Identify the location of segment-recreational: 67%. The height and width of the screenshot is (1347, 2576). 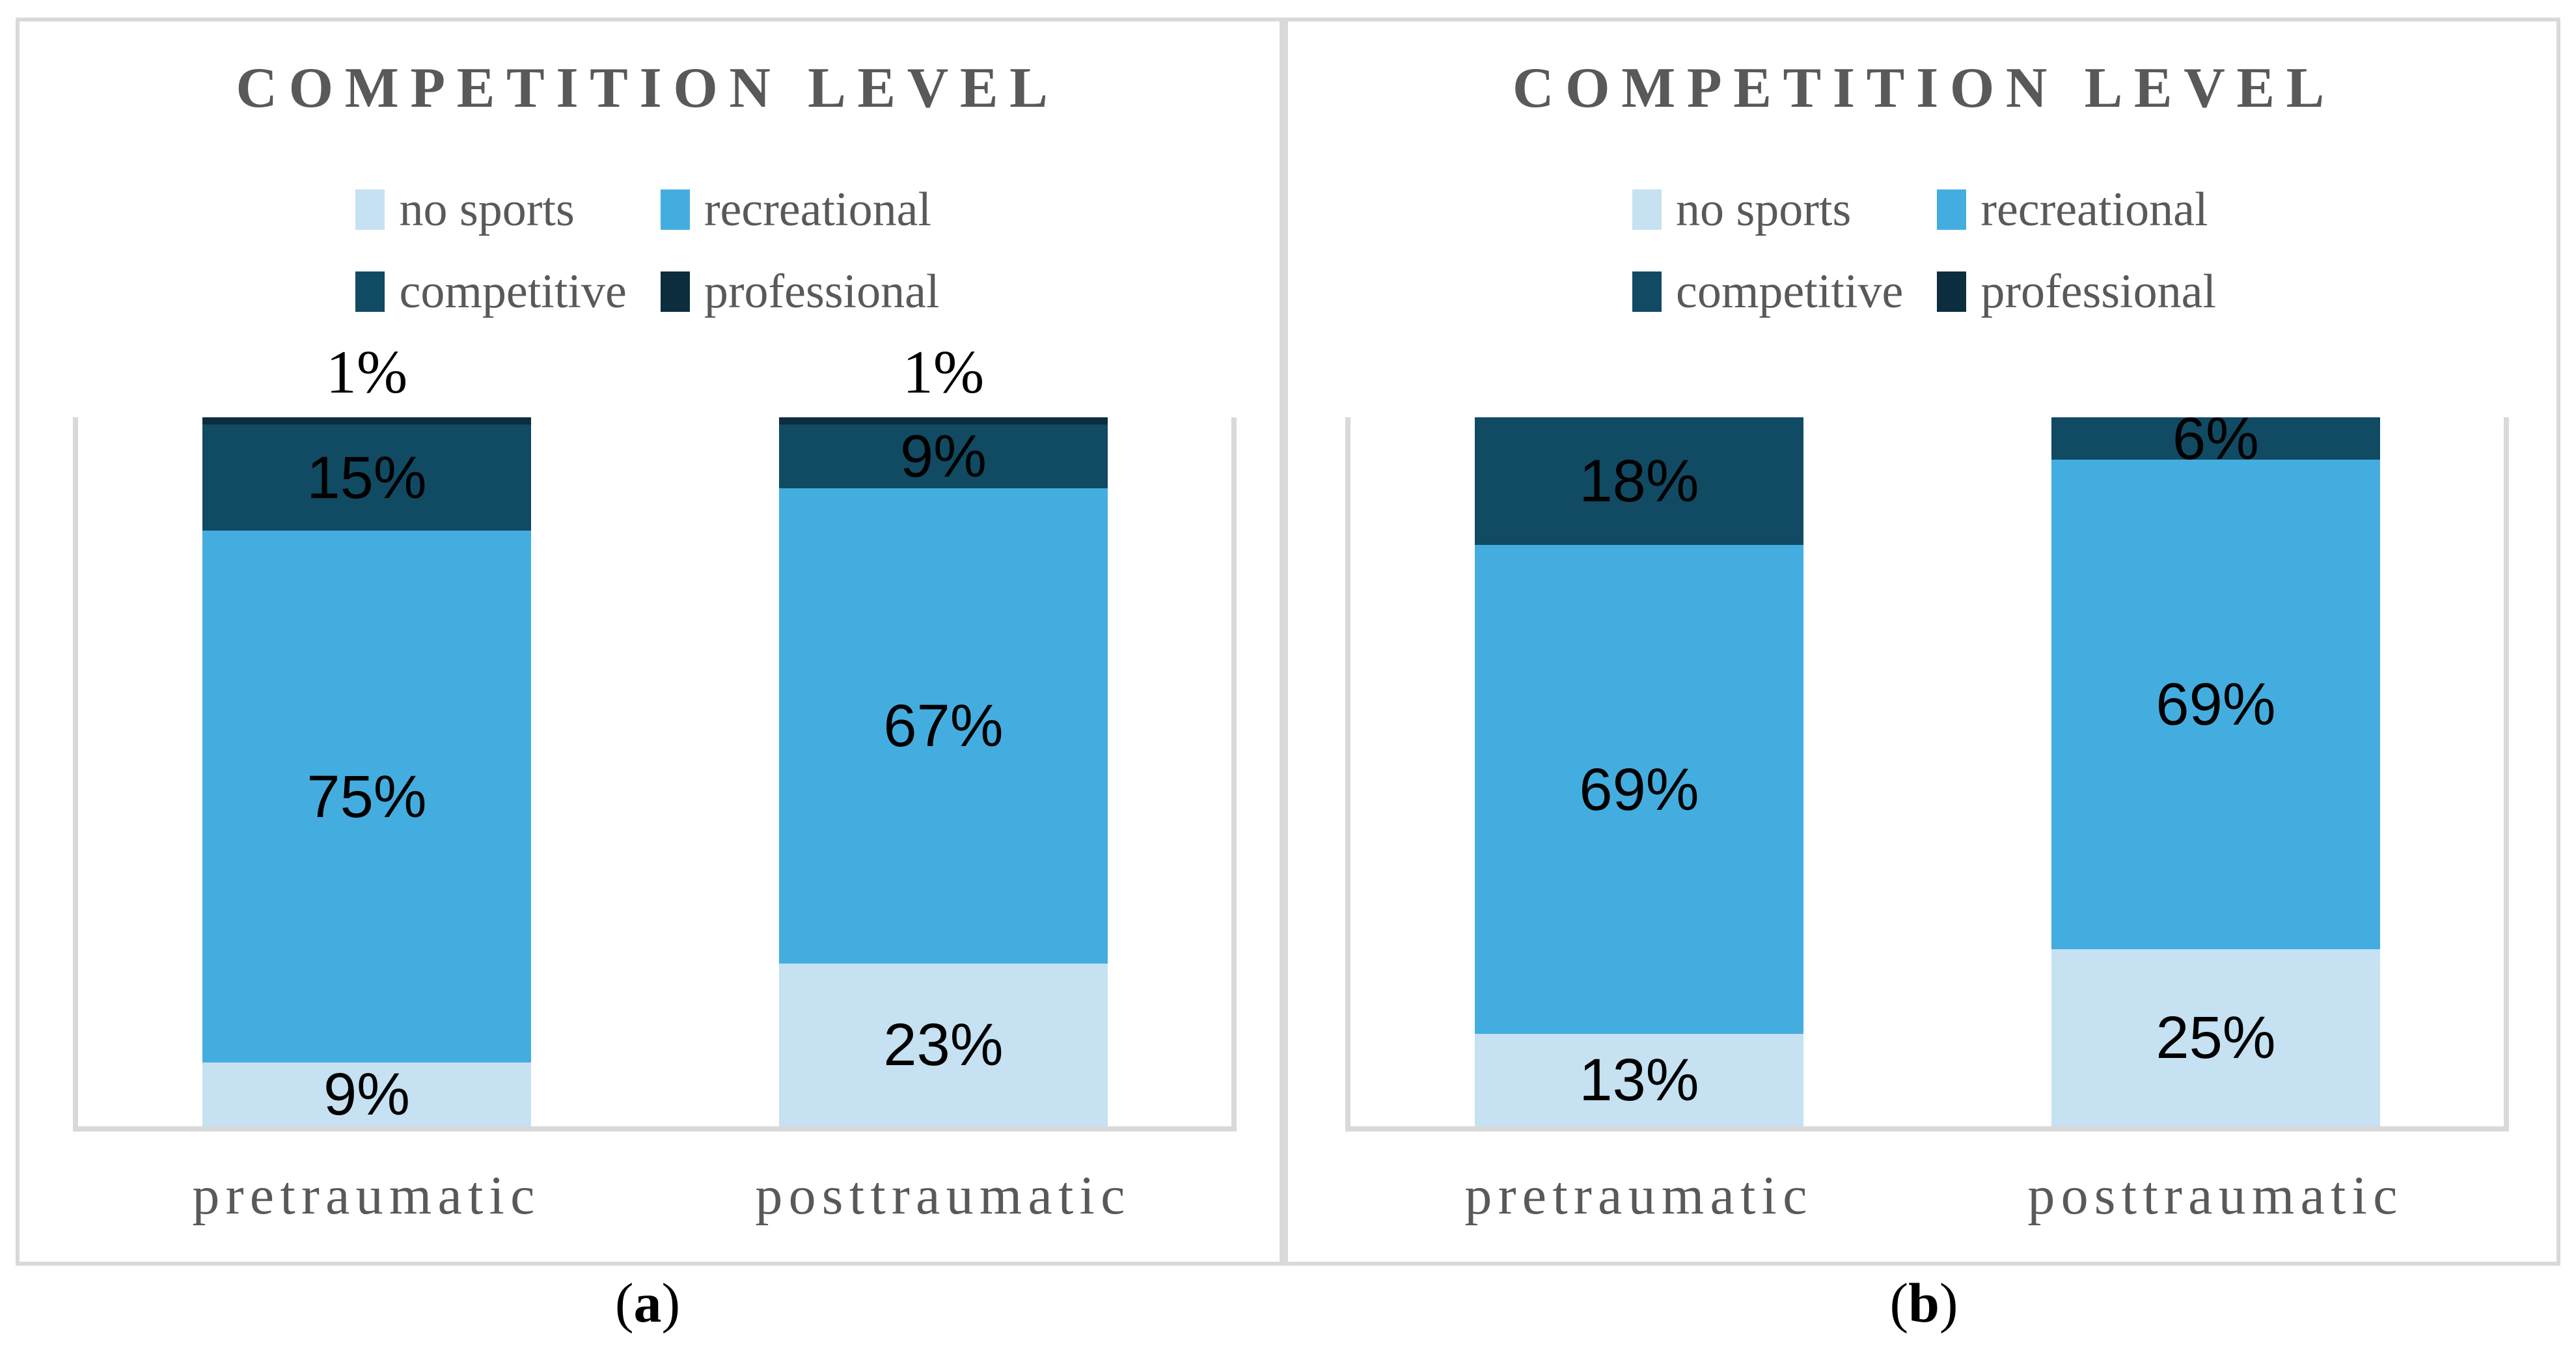
(944, 726).